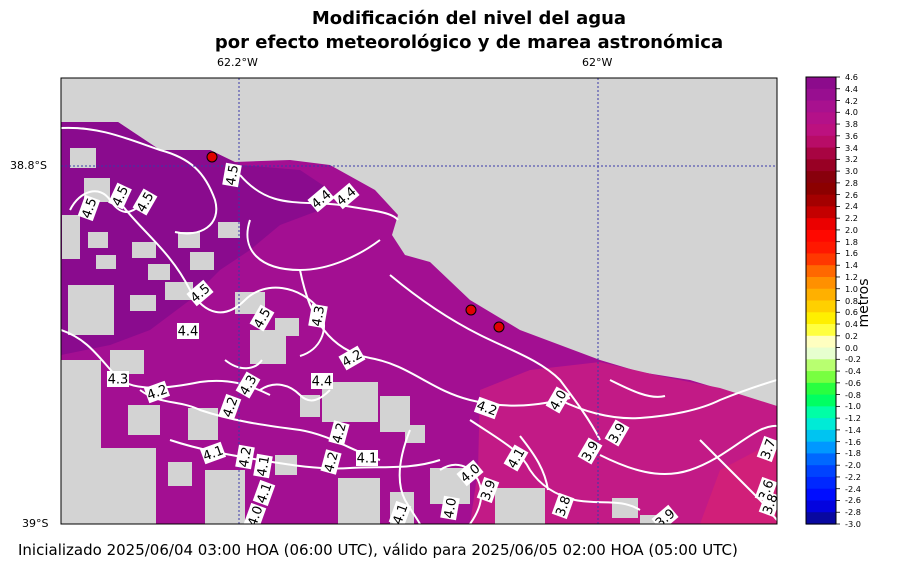  Describe the element at coordinates (852, 159) in the screenshot. I see `colorbar-tick-label: 3.2` at that location.